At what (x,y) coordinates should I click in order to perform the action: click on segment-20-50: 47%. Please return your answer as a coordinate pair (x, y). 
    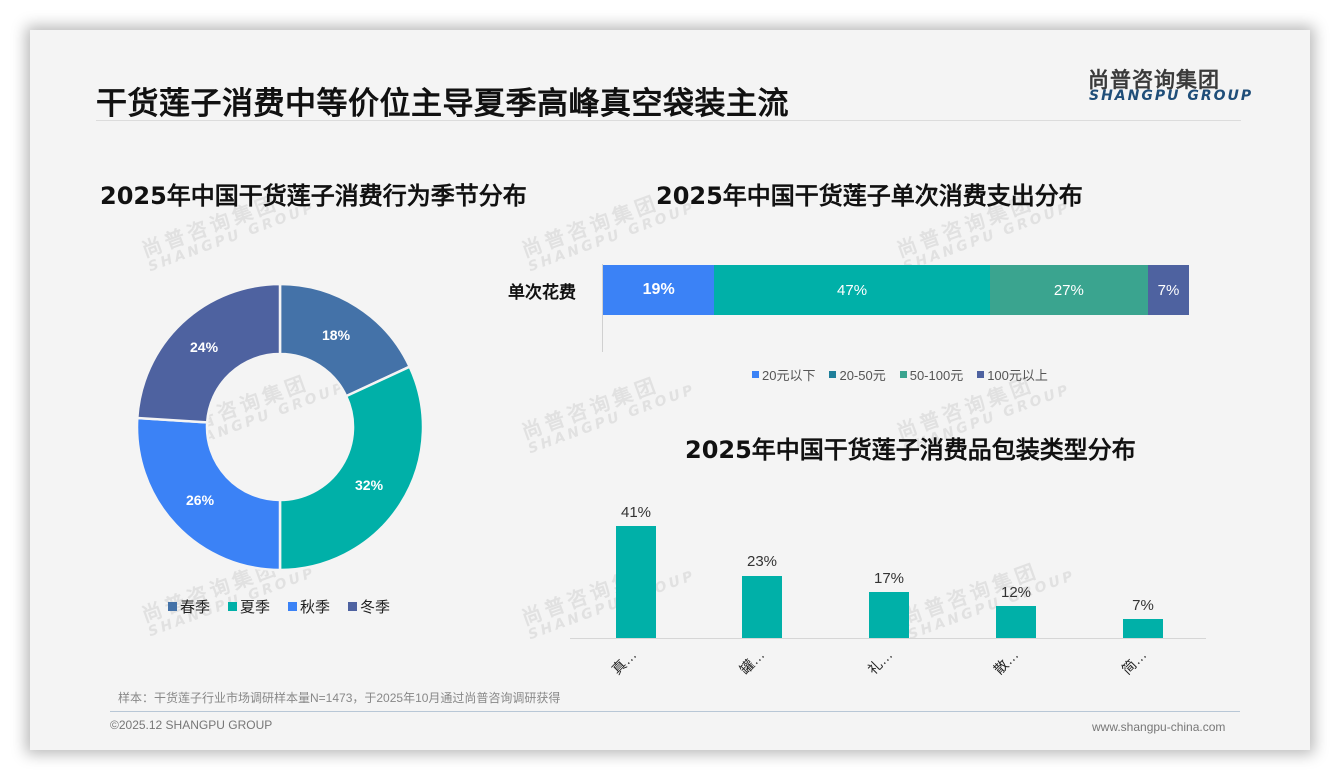
    Looking at the image, I should click on (852, 290).